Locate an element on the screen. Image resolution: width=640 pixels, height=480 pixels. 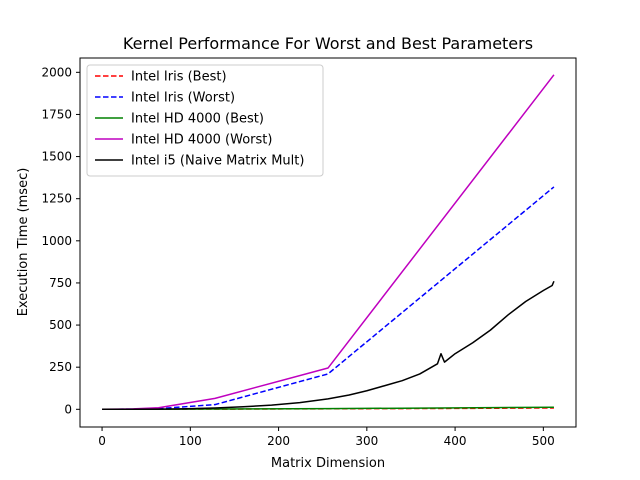
x-axis: 0 100 200 300 400 500 is located at coordinates (326, 437).